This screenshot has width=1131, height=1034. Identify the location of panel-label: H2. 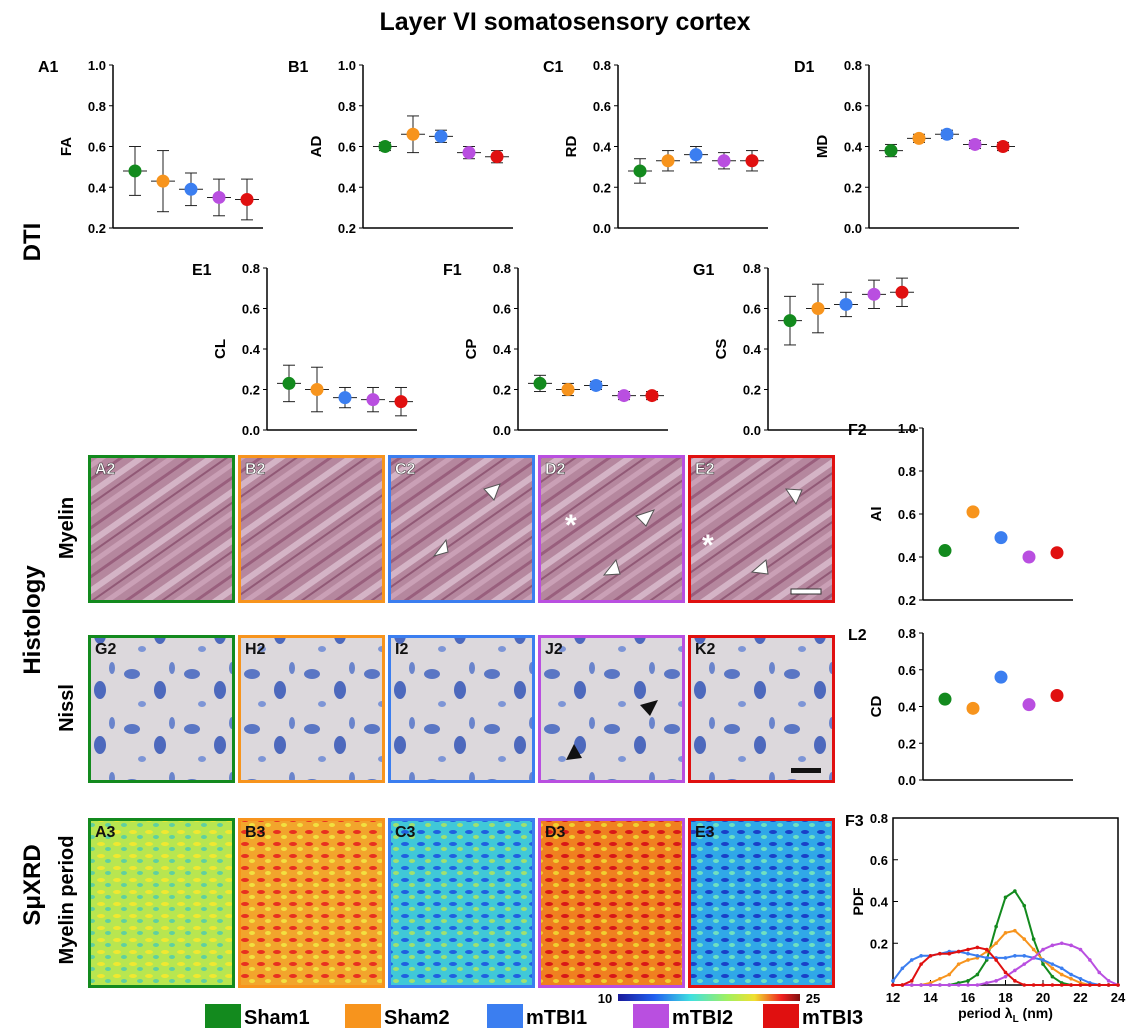
(255, 649).